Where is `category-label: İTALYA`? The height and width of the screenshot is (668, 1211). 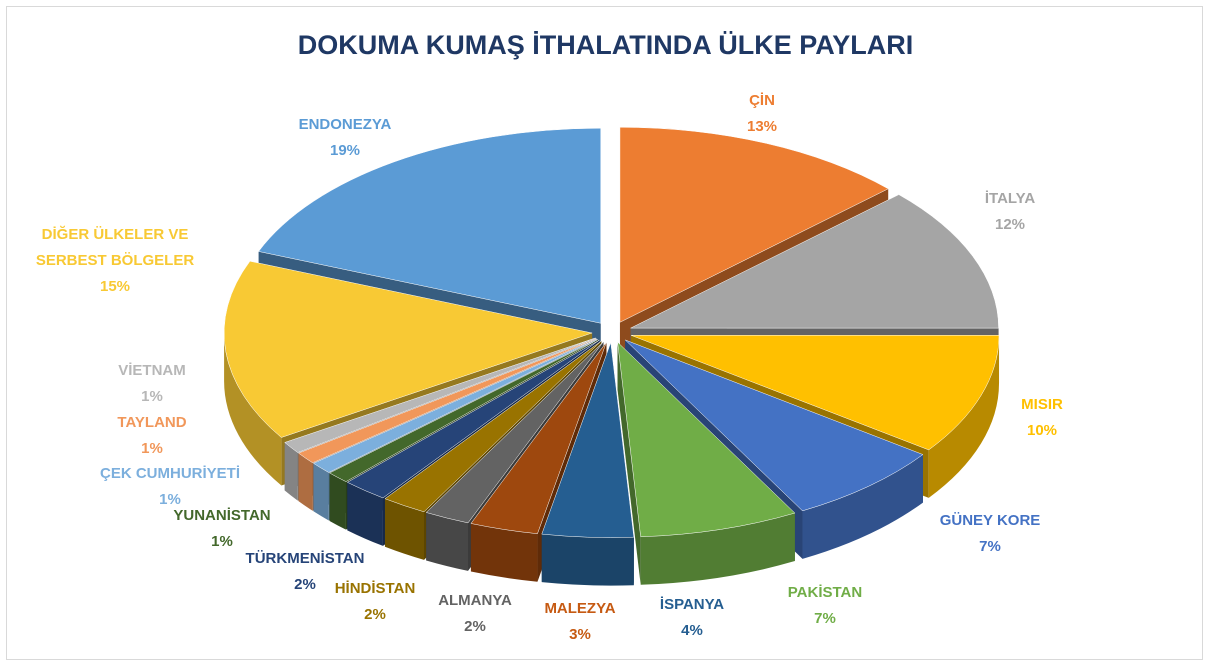 category-label: İTALYA is located at coordinates (1010, 198).